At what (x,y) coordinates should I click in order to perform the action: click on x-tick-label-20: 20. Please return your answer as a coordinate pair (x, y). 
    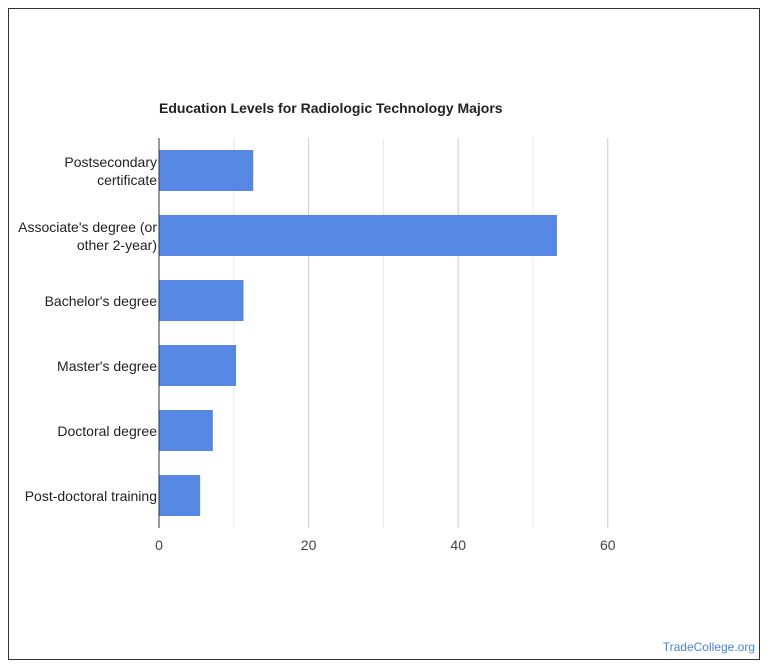
    Looking at the image, I should click on (309, 545).